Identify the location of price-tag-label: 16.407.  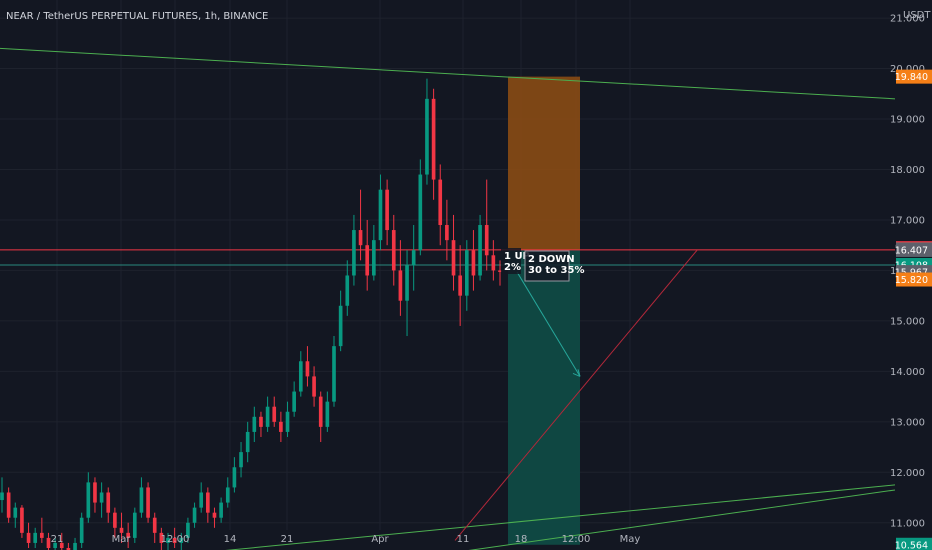
(911, 250).